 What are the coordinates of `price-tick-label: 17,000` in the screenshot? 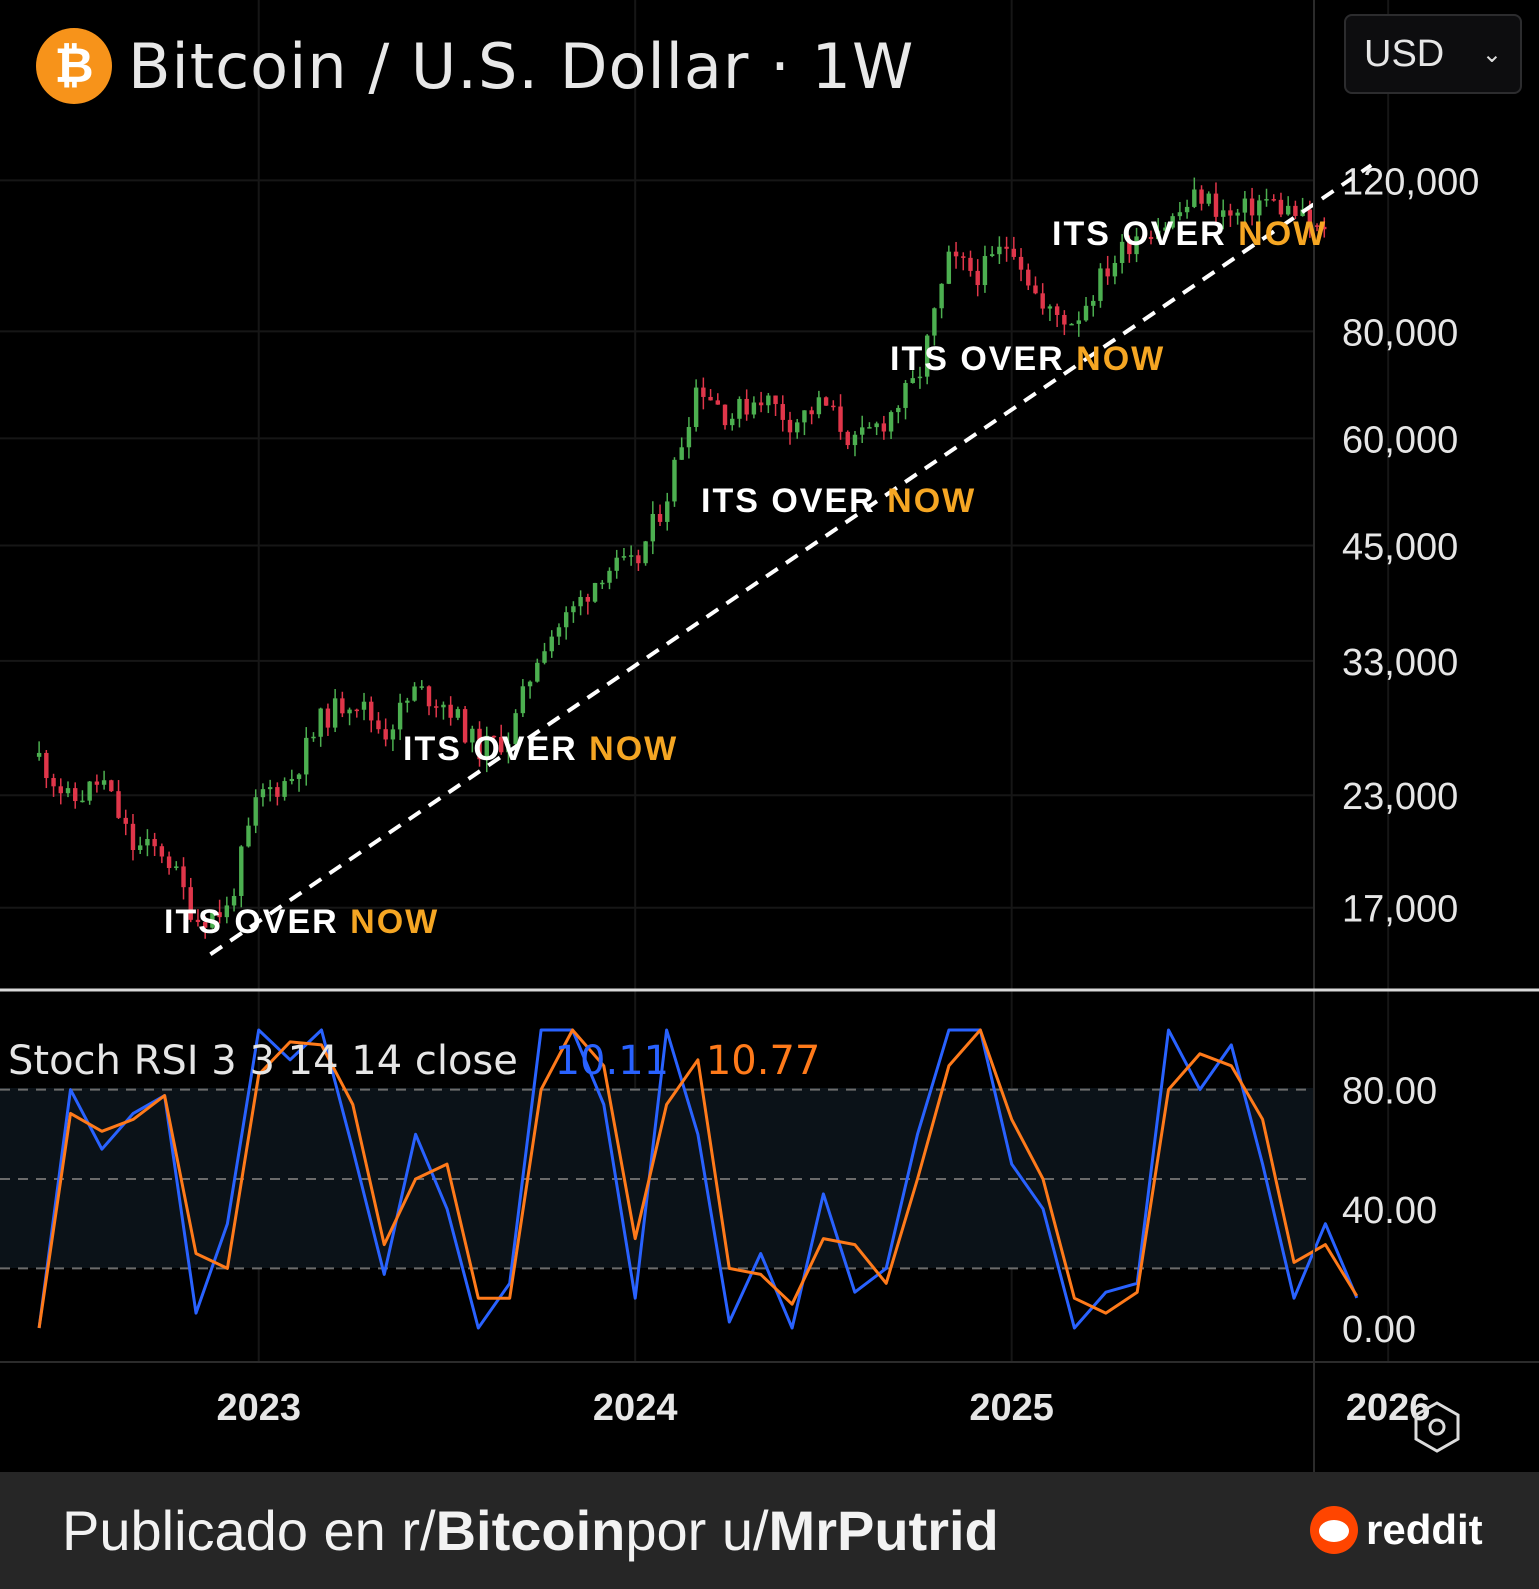 It's located at (1400, 910).